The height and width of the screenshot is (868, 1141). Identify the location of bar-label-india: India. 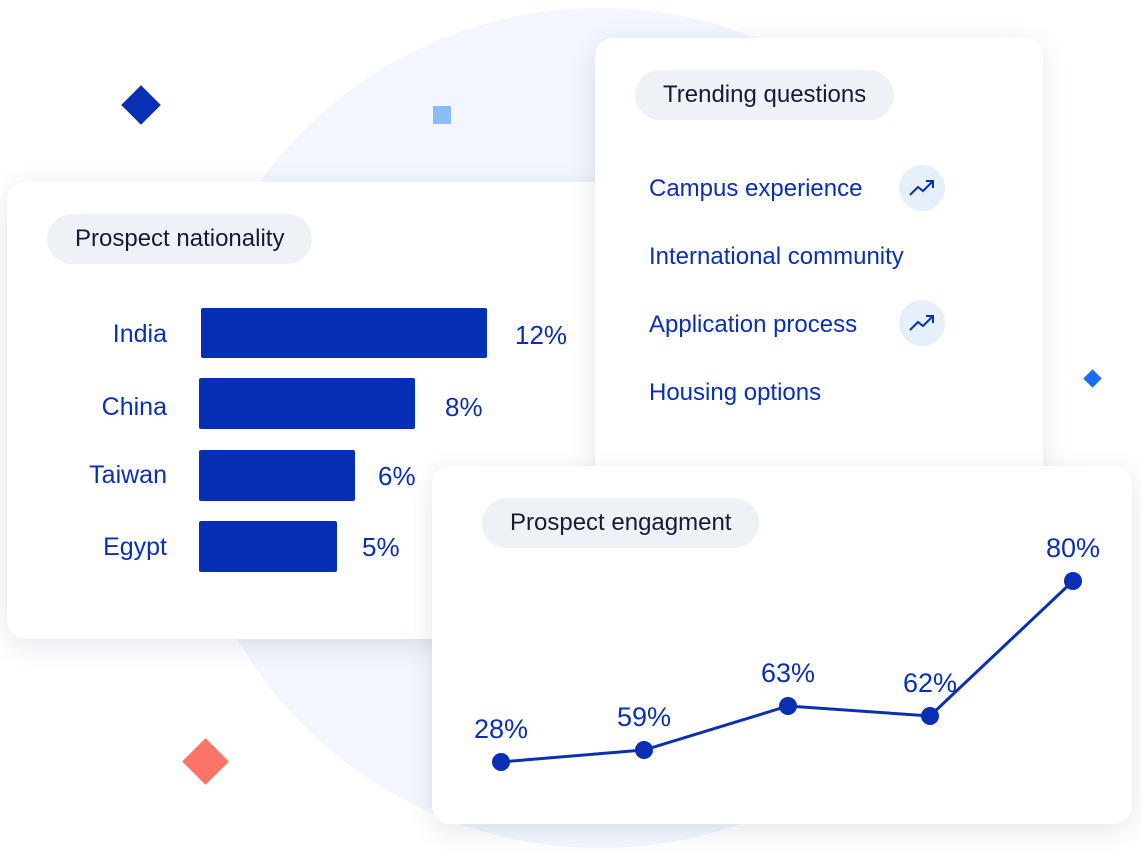
(139, 334).